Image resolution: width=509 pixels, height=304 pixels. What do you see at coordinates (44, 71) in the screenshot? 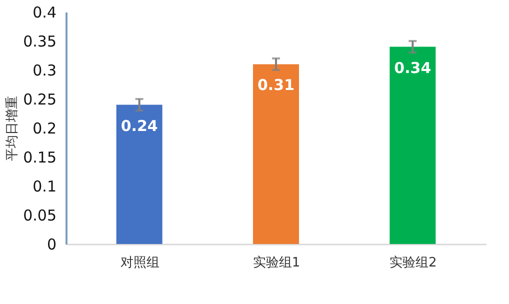
I see `y-tick-label: 0.3` at bounding box center [44, 71].